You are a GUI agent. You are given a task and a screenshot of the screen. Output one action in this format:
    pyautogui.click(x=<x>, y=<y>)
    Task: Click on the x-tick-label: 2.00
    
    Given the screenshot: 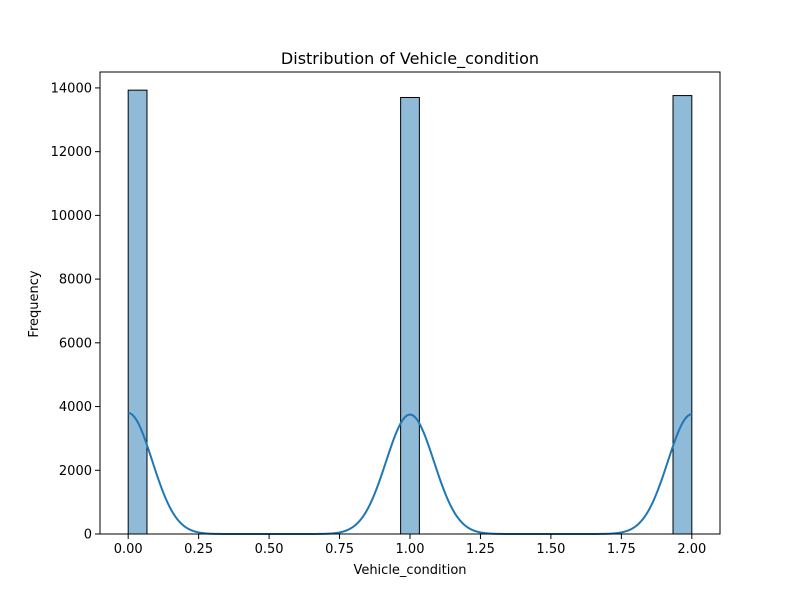 What is the action you would take?
    pyautogui.click(x=691, y=549)
    